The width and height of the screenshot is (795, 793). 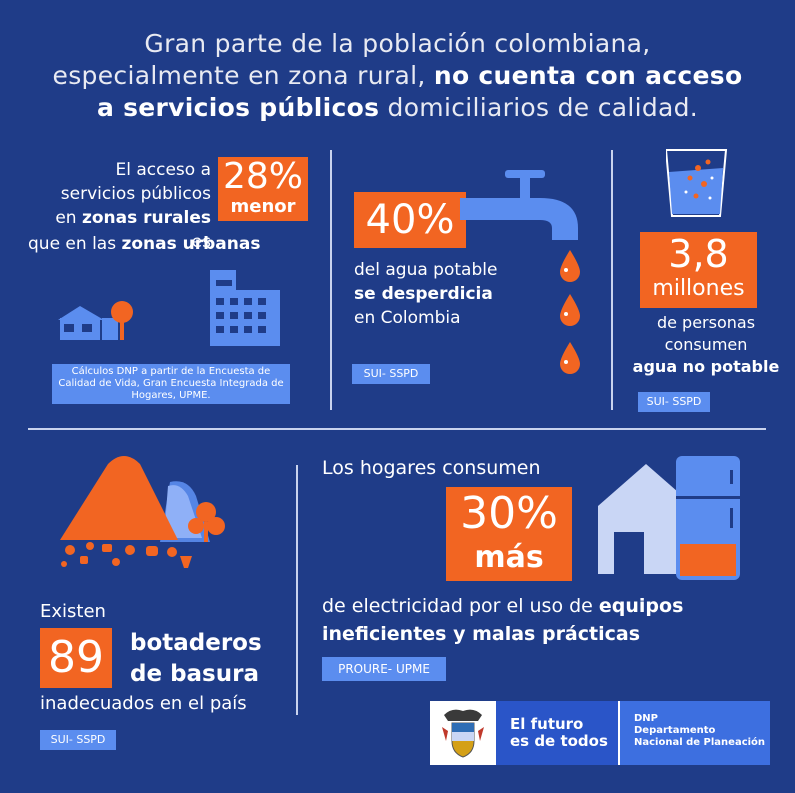 I want to click on water-percent: 40%, so click(x=410, y=220).